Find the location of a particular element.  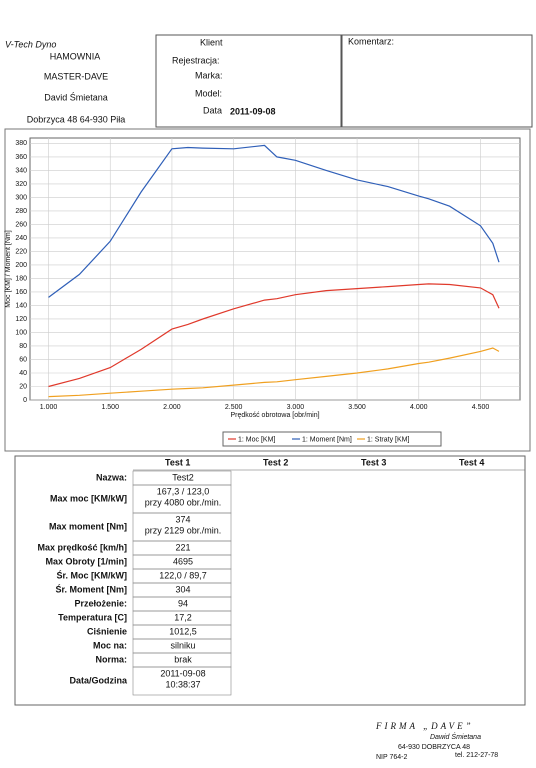

legend-label: 1: Straty [KM] is located at coordinates (388, 439).